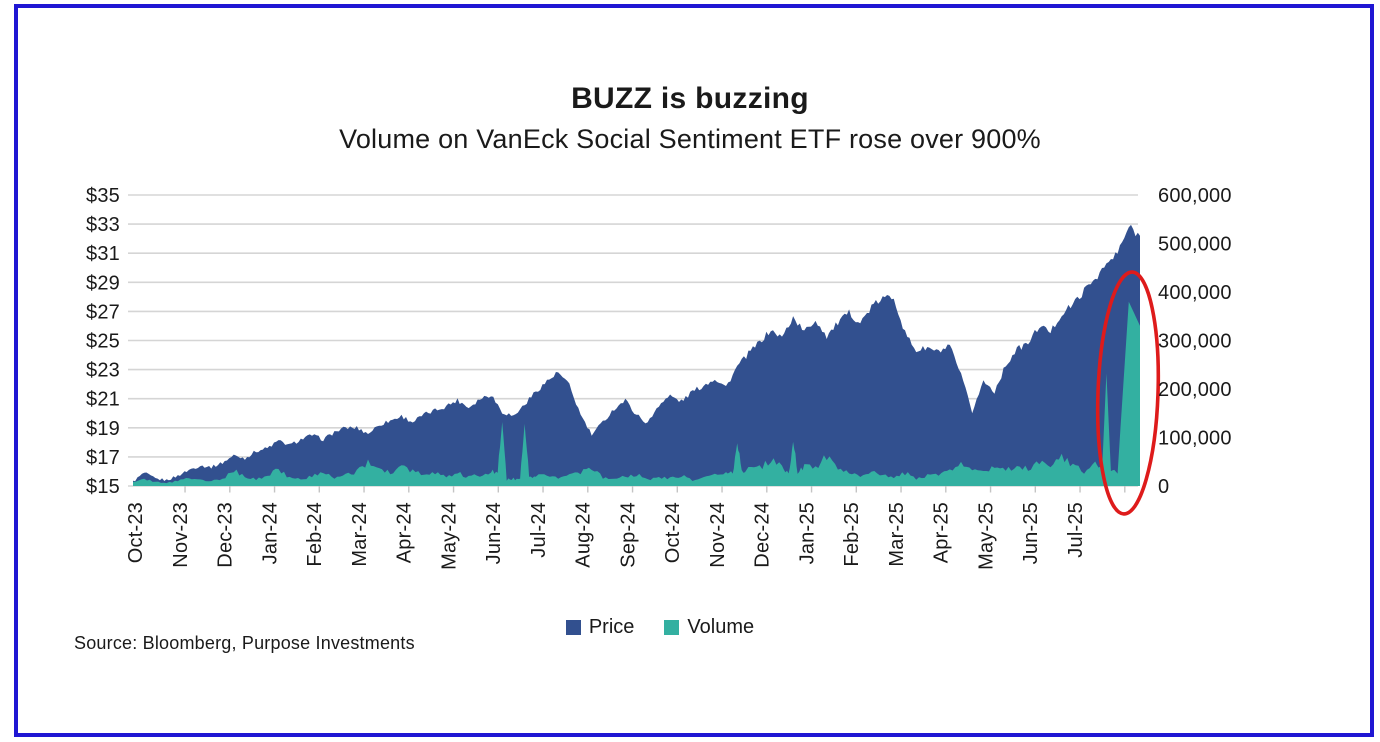 This screenshot has height=742, width=1380. I want to click on svg-text: Feb-25, so click(852, 534).